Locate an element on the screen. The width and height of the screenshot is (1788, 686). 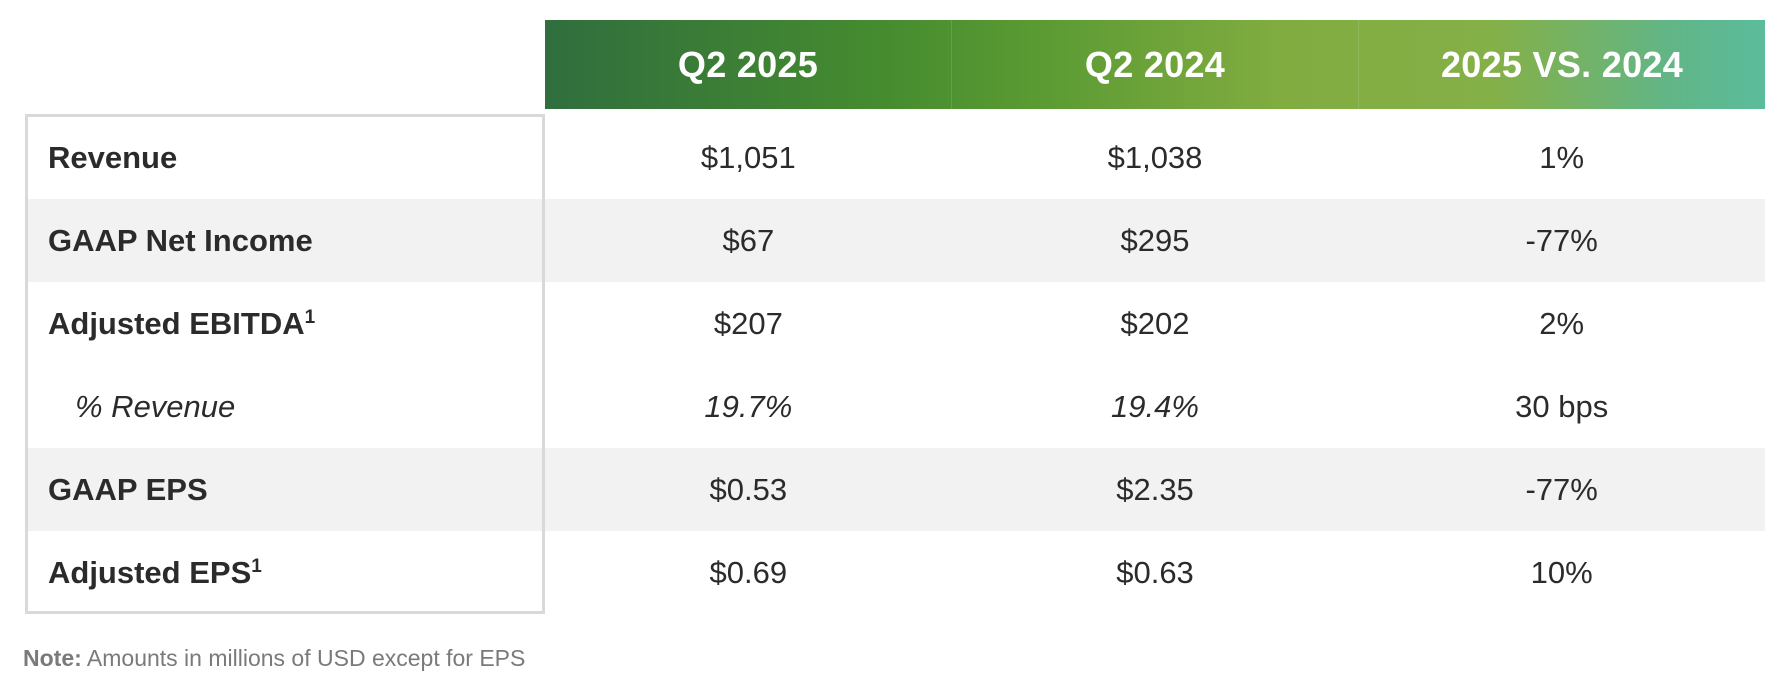
row-label: Adjusted EPS1 is located at coordinates (155, 572).